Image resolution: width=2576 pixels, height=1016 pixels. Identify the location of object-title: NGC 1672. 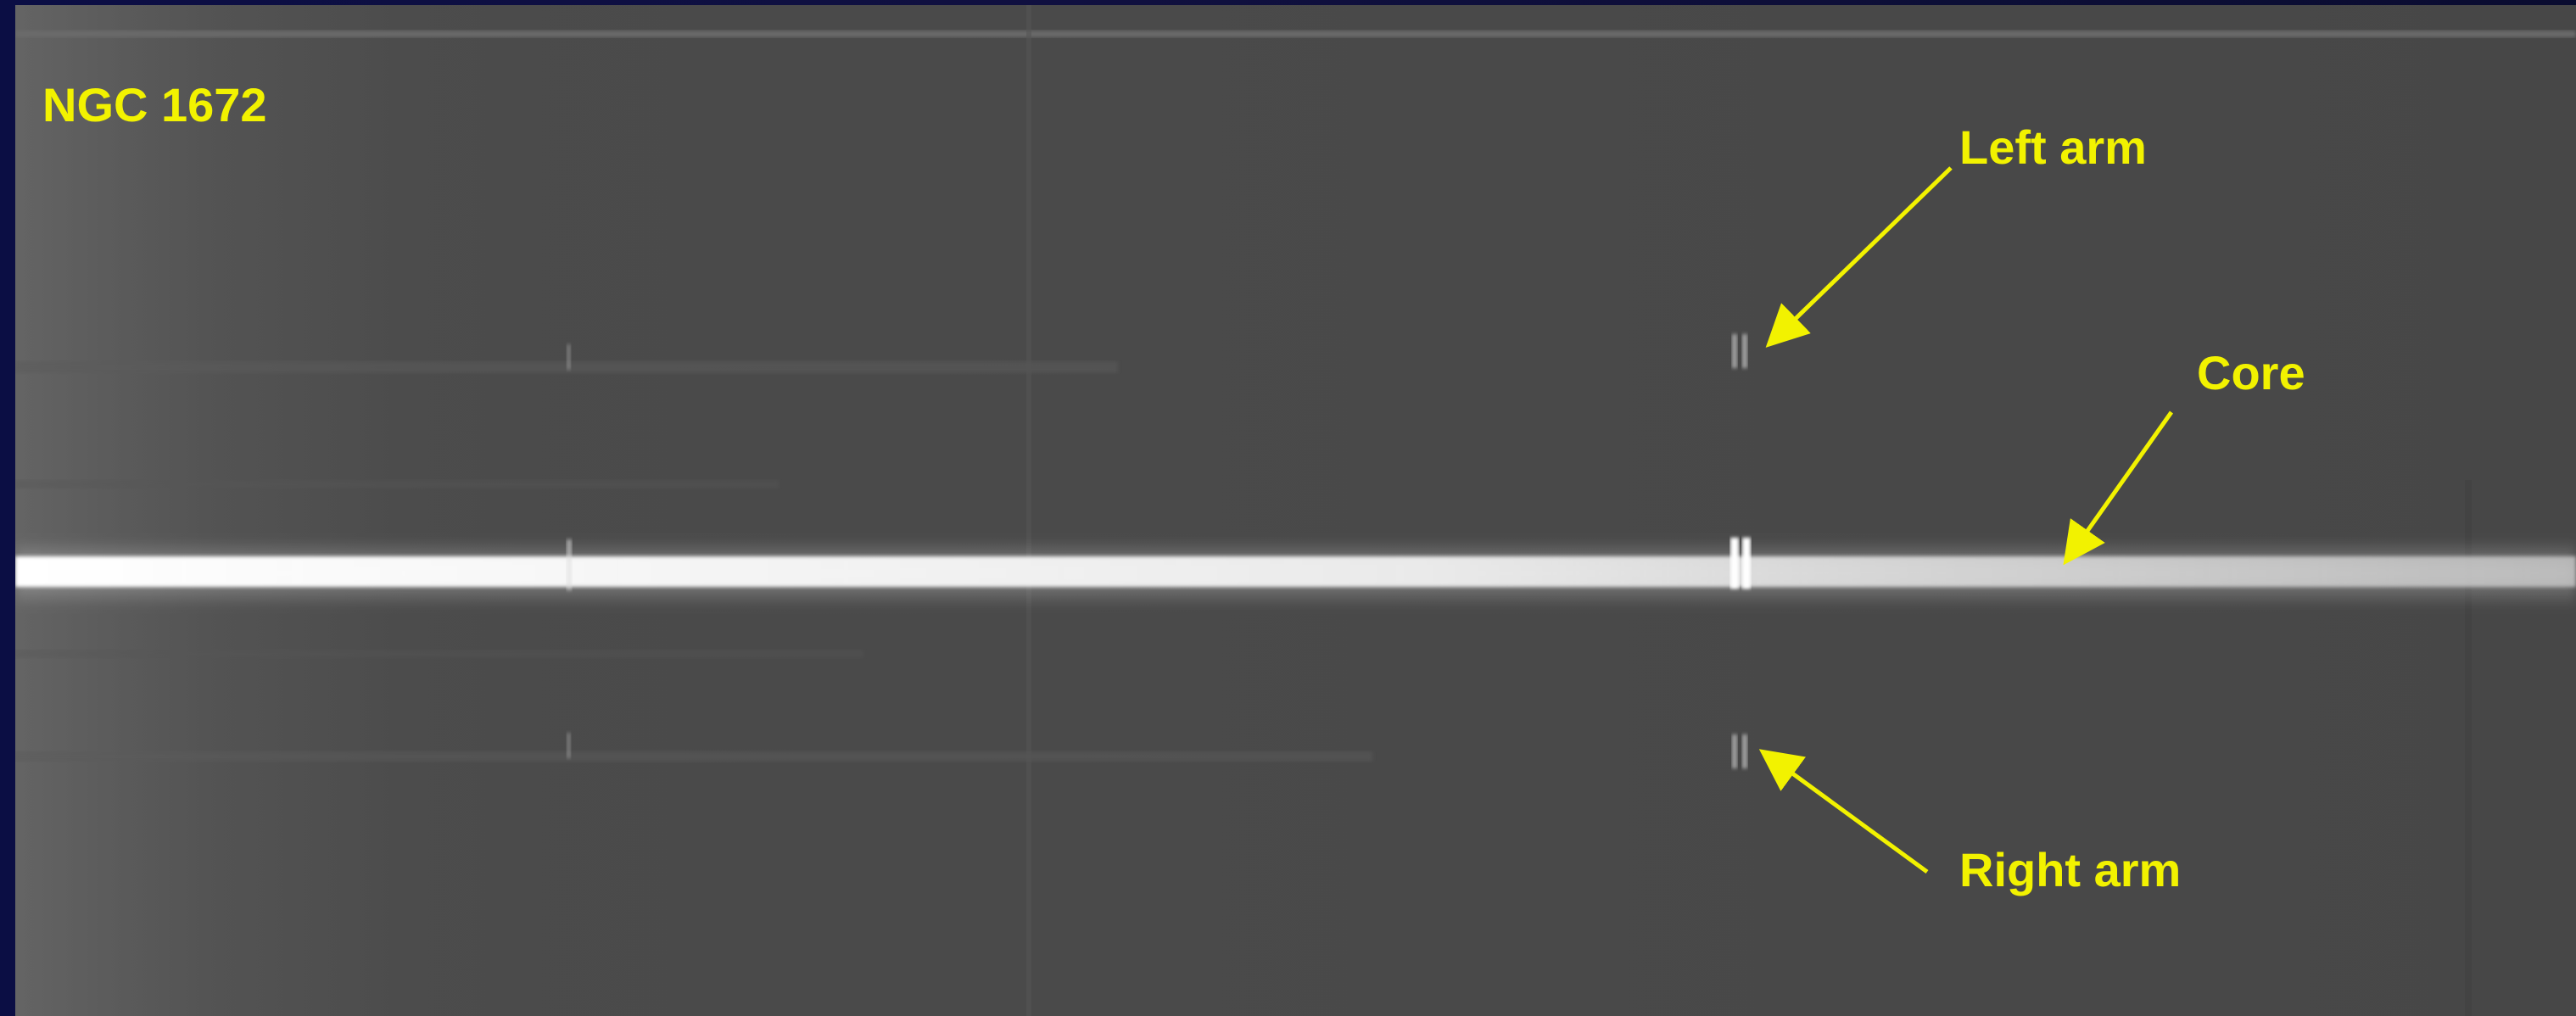
(154, 104).